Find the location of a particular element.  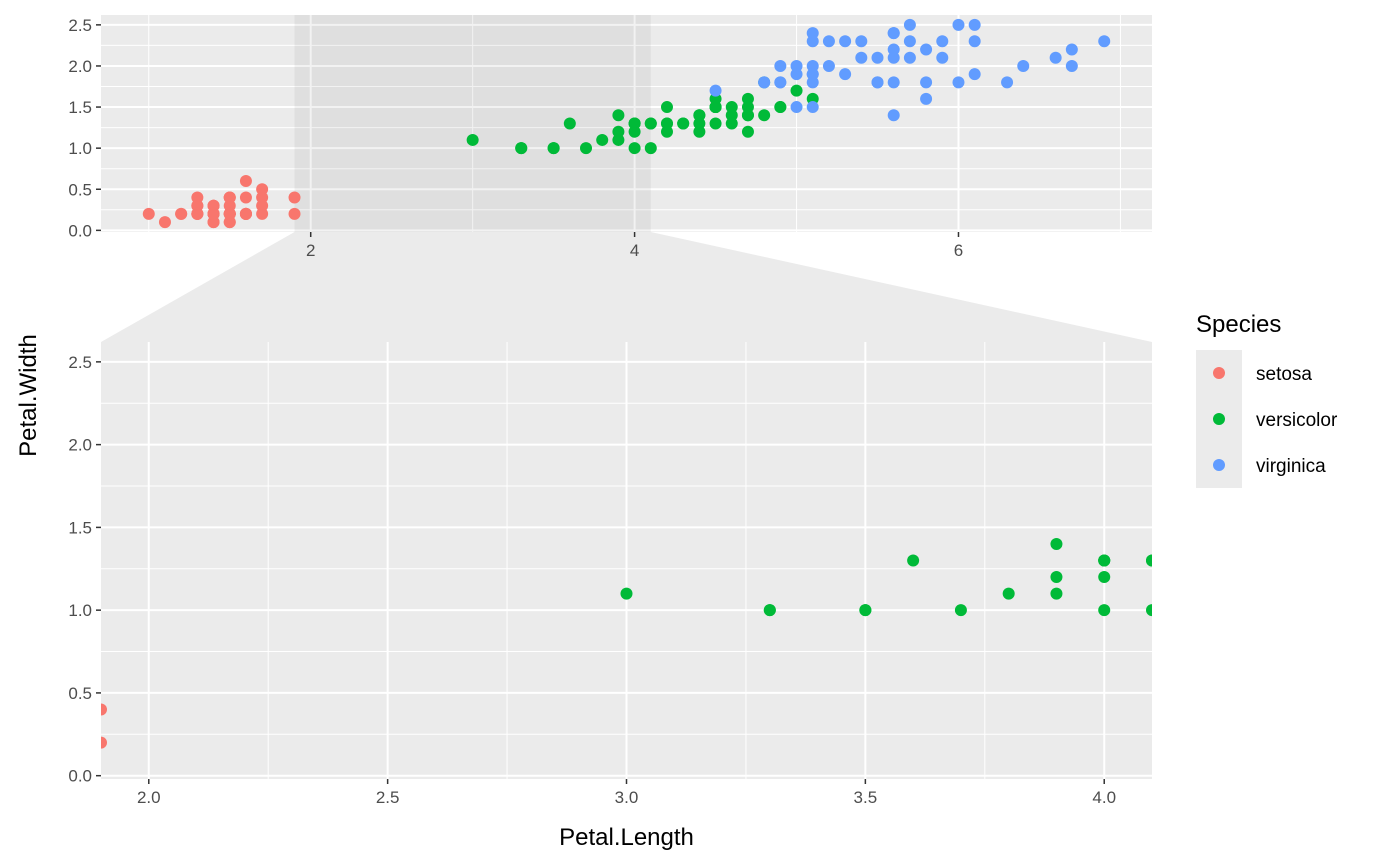

legend-key-setosa is located at coordinates (1219, 373).